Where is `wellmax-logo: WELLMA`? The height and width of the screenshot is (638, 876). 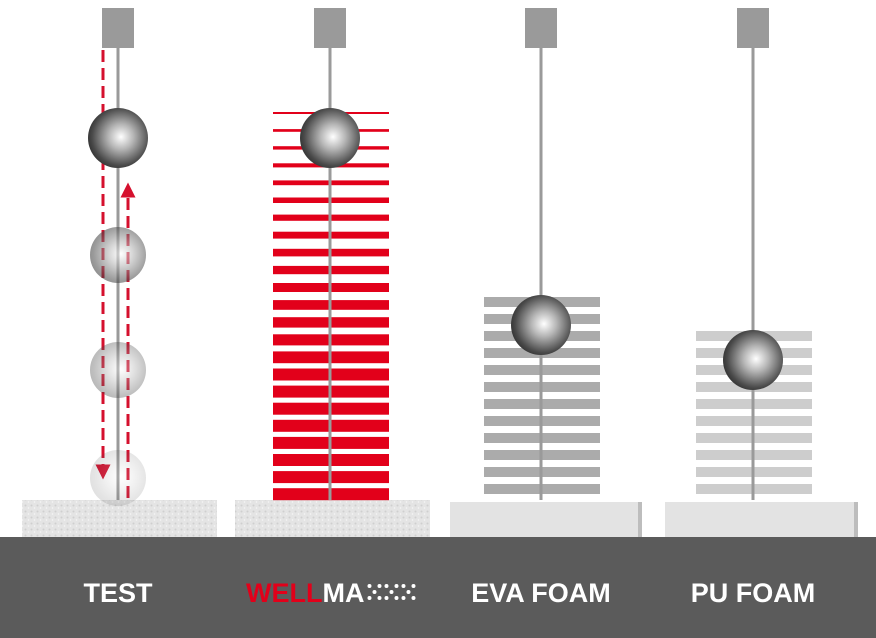 wellmax-logo: WELLMA is located at coordinates (305, 593).